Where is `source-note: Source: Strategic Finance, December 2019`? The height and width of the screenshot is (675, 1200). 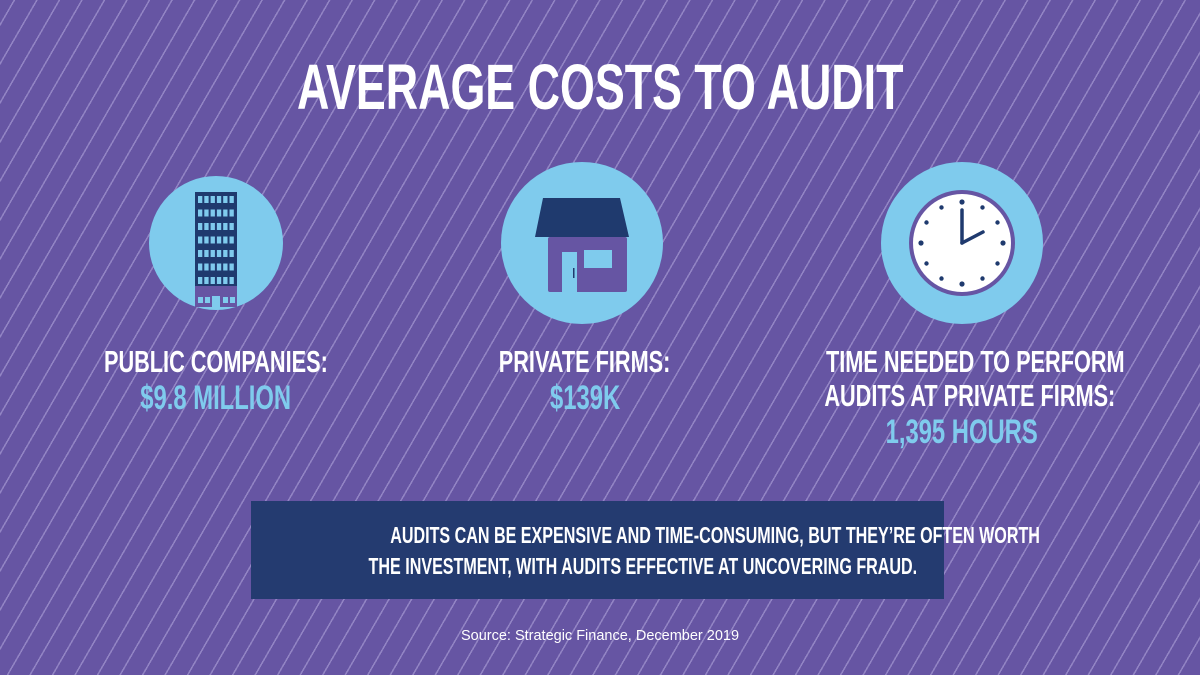 source-note: Source: Strategic Finance, December 2019 is located at coordinates (600, 636).